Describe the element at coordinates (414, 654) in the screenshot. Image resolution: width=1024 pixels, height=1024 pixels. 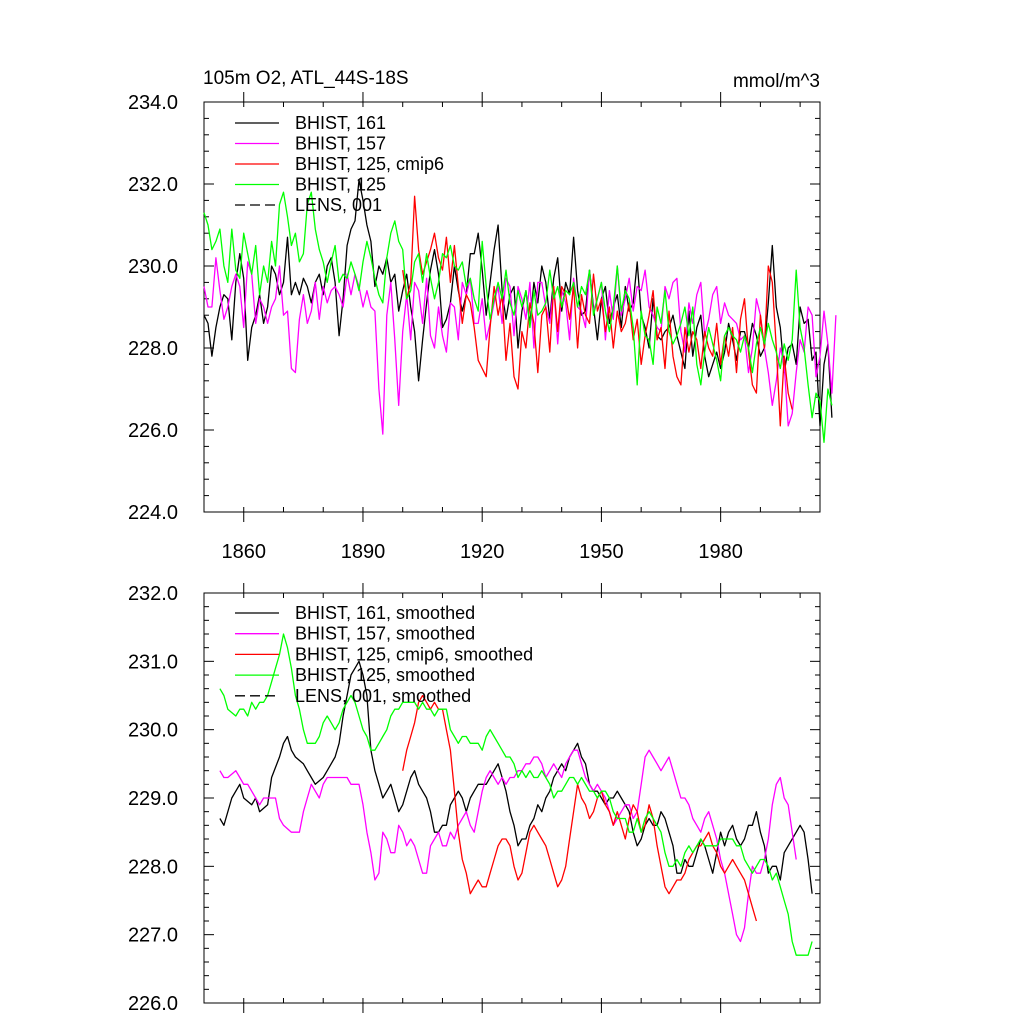
I see `legend-label: BHIST, 125, cmip6, smoothed` at that location.